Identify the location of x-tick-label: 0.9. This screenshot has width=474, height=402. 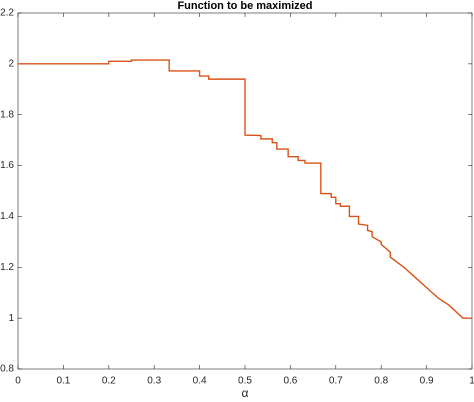
(427, 381).